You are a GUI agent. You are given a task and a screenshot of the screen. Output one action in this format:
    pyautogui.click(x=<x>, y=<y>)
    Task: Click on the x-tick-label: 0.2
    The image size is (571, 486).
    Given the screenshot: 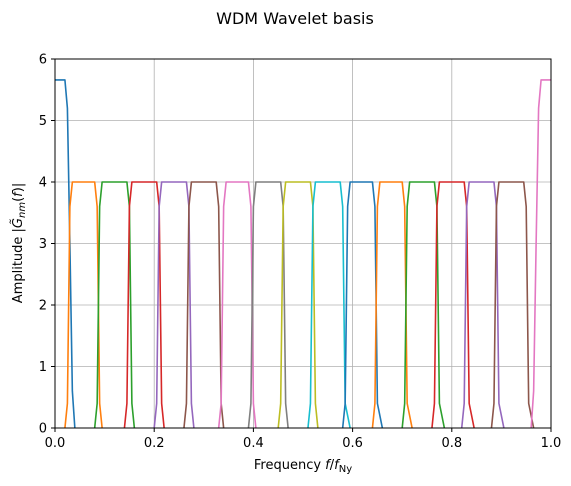 What is the action you would take?
    pyautogui.click(x=154, y=443)
    